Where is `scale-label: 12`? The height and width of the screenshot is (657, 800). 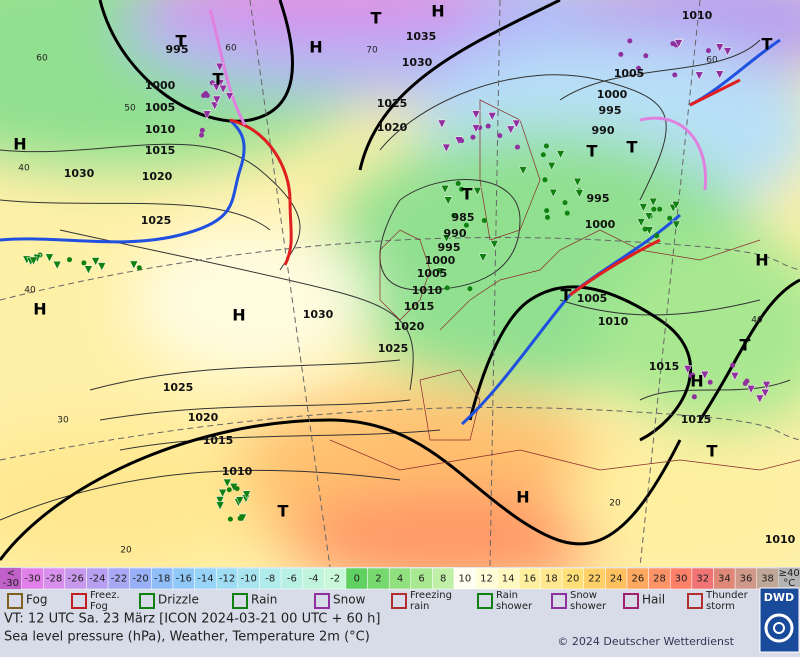
scale-label: 12 is located at coordinates (486, 579).